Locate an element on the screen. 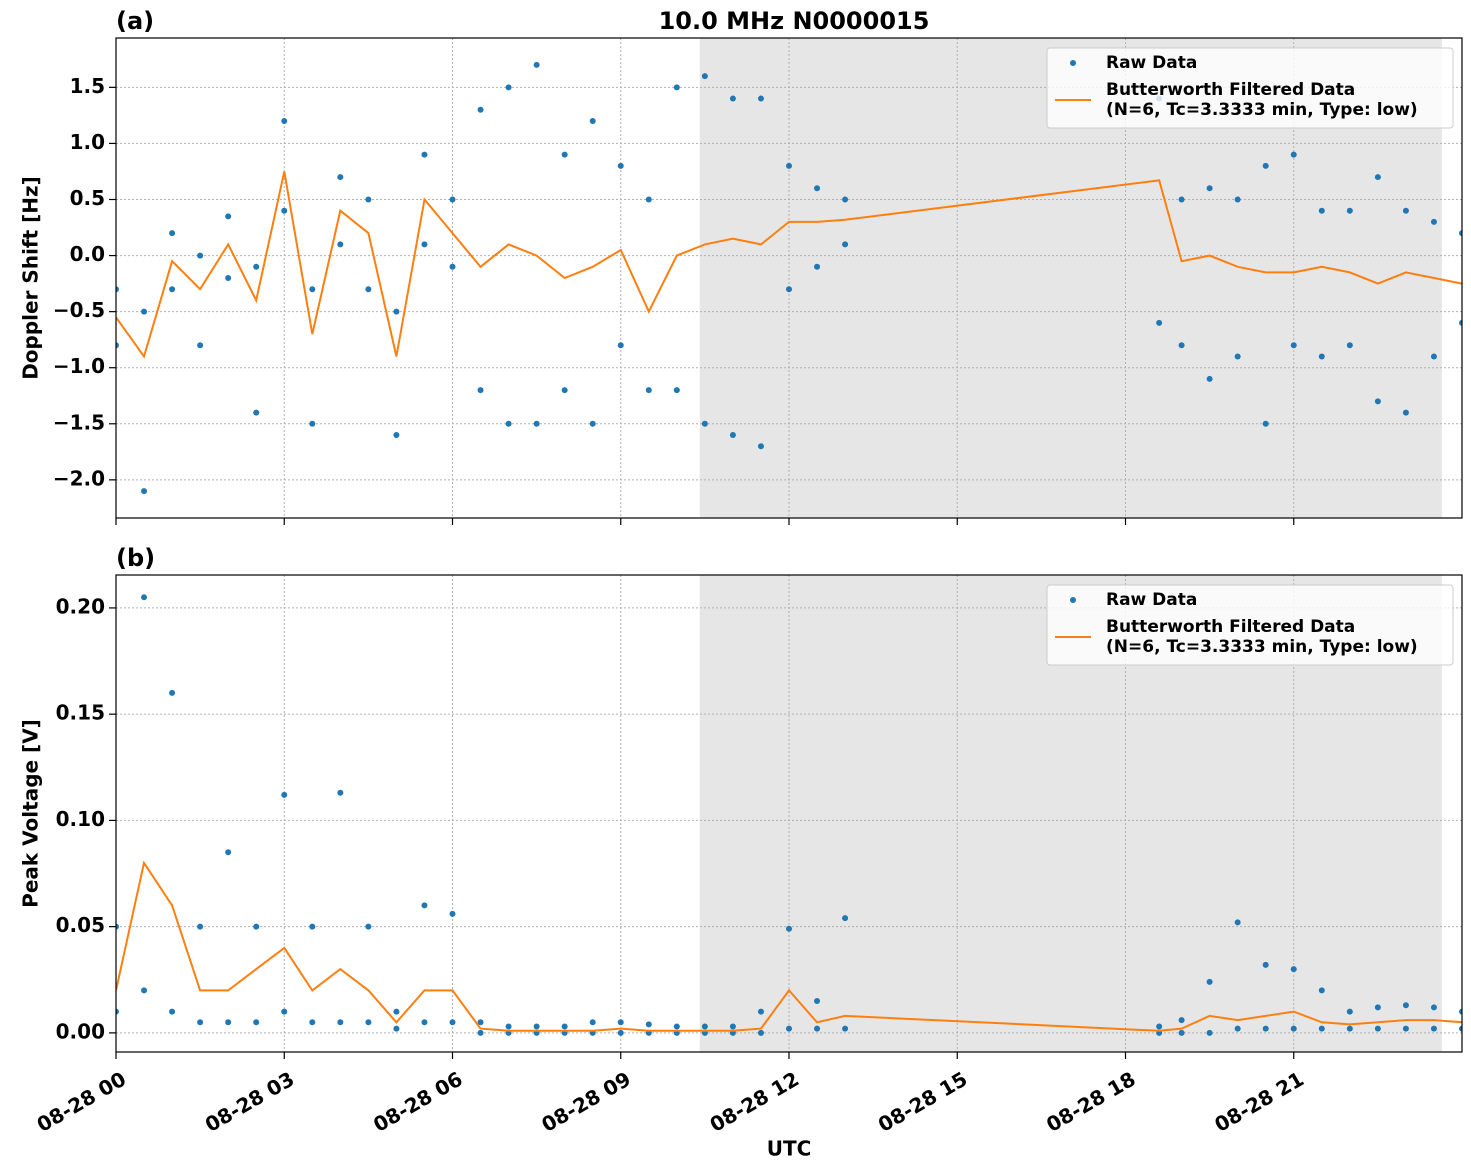  y-tick-label: 0.5 is located at coordinates (87, 198).